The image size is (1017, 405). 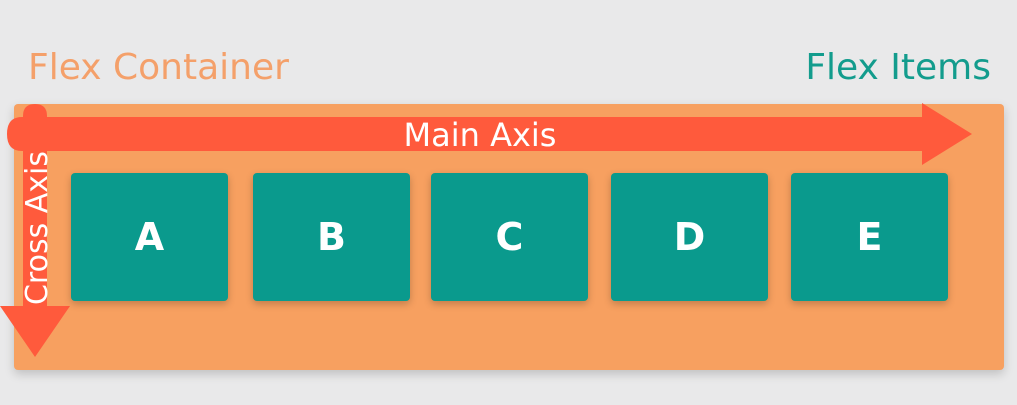 What do you see at coordinates (480, 135) in the screenshot?
I see `main-axis-label: Main Axis` at bounding box center [480, 135].